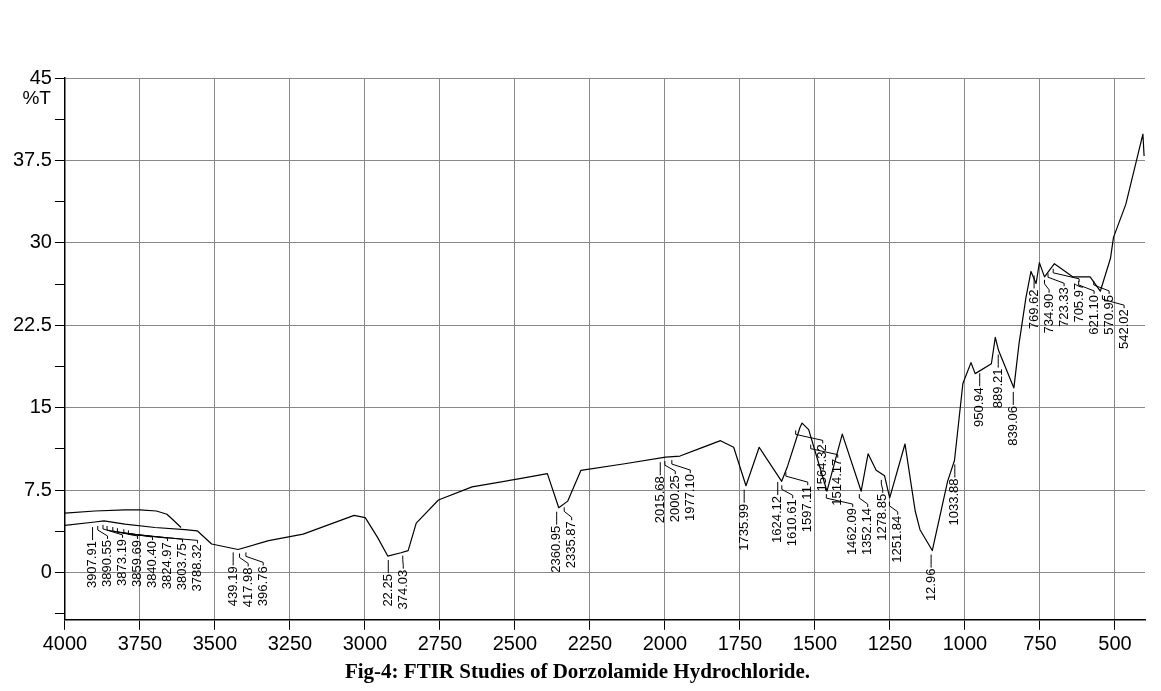 This screenshot has width=1161, height=691. What do you see at coordinates (290, 643) in the screenshot?
I see `x-tick-label: 3250` at bounding box center [290, 643].